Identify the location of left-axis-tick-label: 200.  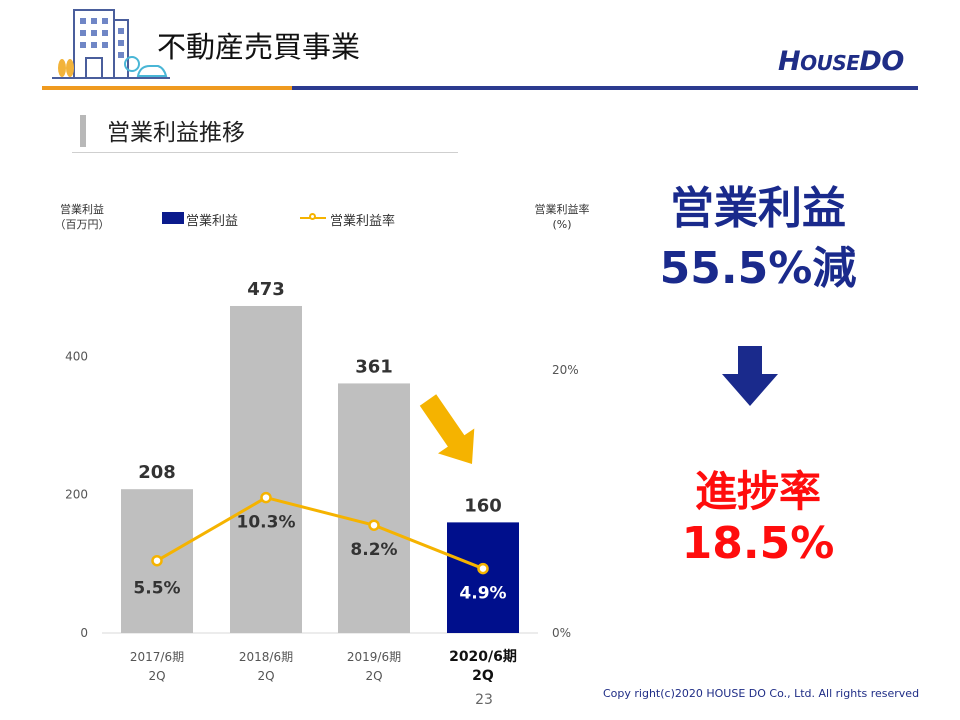
(76, 495).